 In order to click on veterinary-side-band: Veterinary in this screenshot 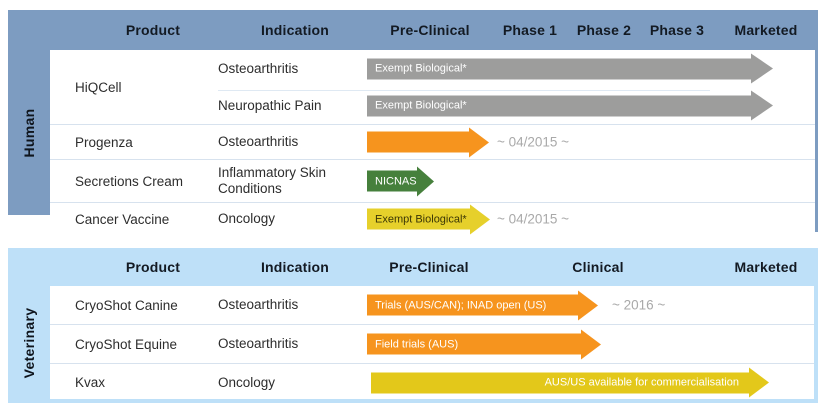, I will do `click(29, 342)`.